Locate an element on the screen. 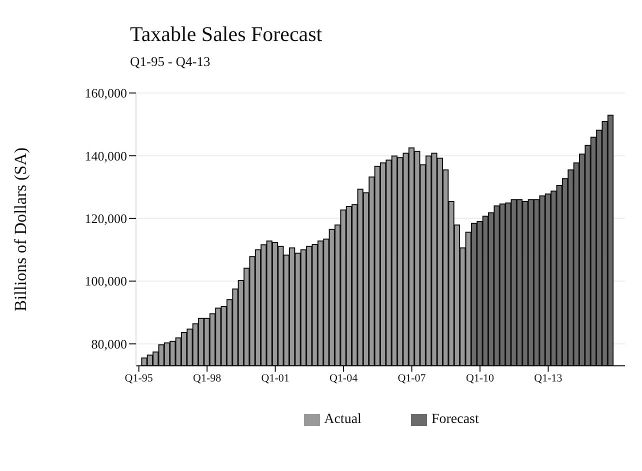 This screenshot has height=471, width=642. x-tick-label: Q1-10 is located at coordinates (480, 378).